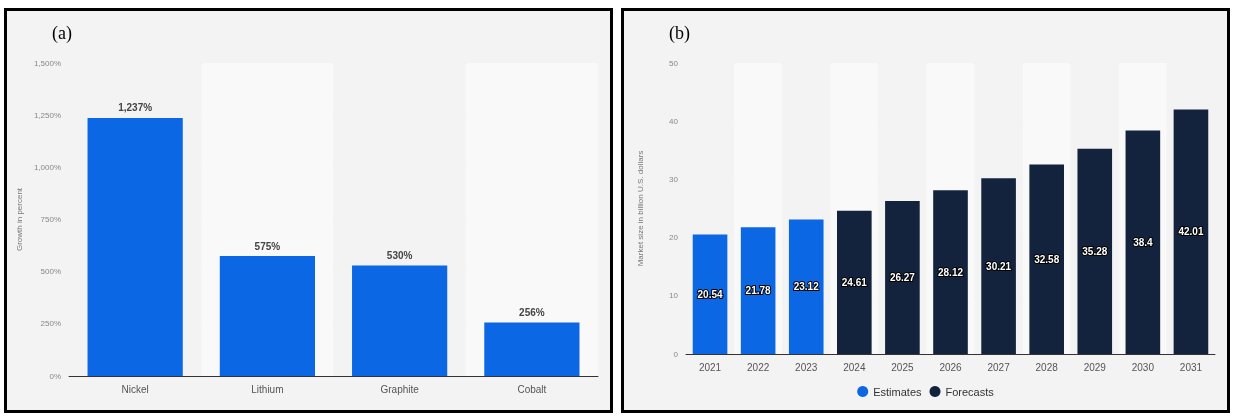 The image size is (1243, 419). What do you see at coordinates (47, 63) in the screenshot?
I see `y-tick-label: 1,500%` at bounding box center [47, 63].